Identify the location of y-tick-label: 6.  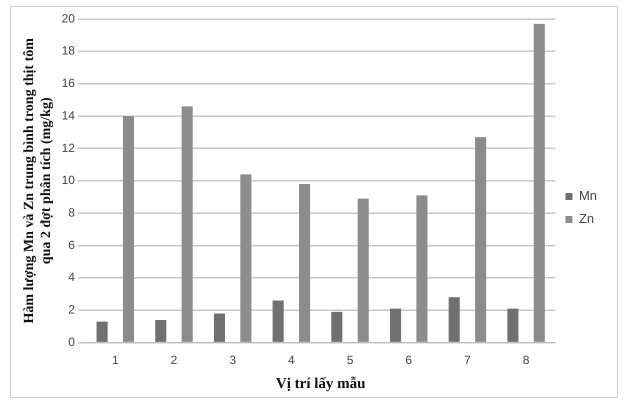
(72, 245).